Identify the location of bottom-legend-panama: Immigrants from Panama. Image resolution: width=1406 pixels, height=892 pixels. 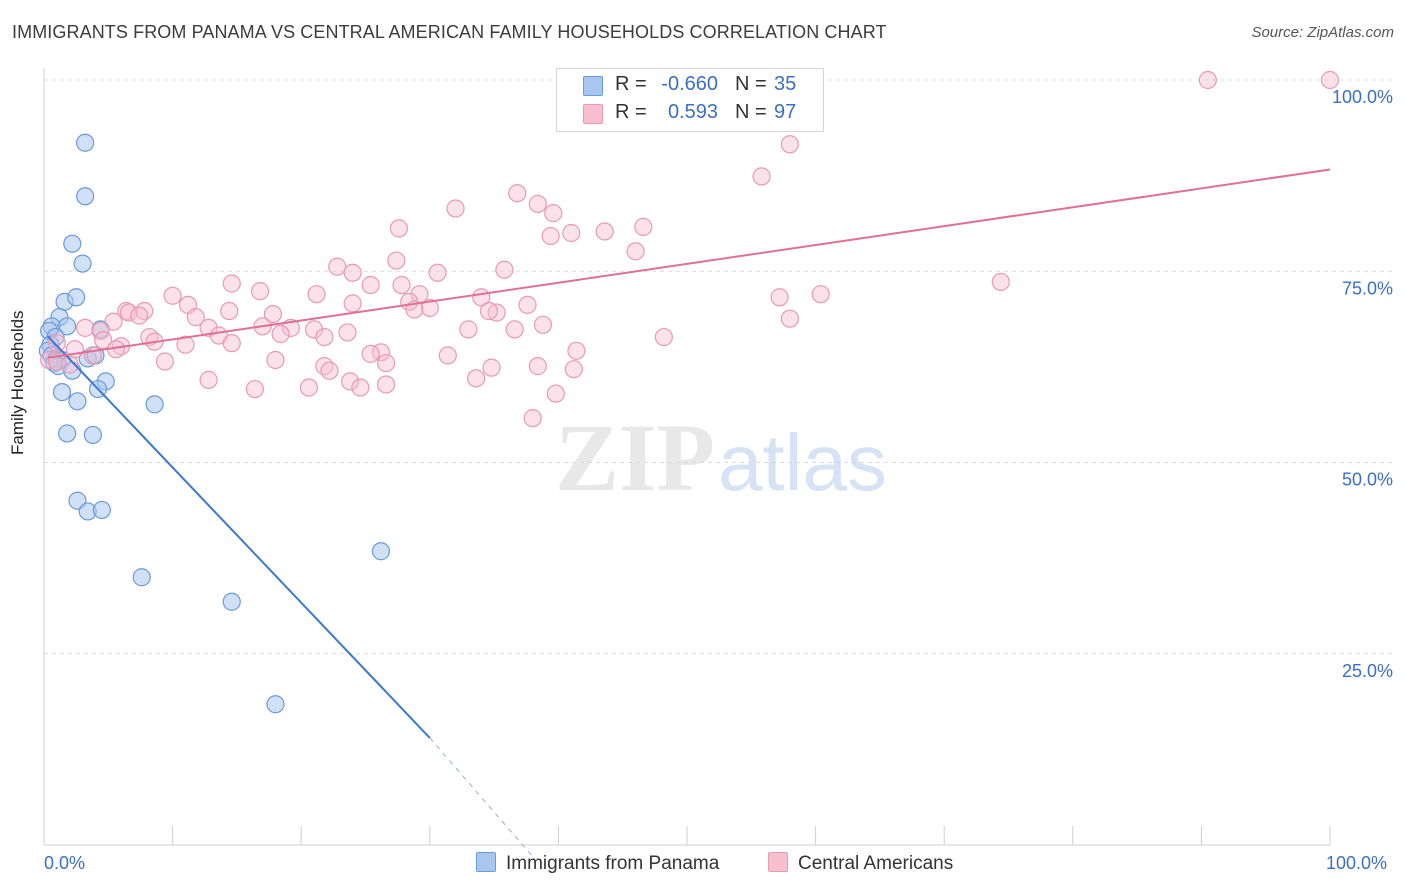
(597, 863).